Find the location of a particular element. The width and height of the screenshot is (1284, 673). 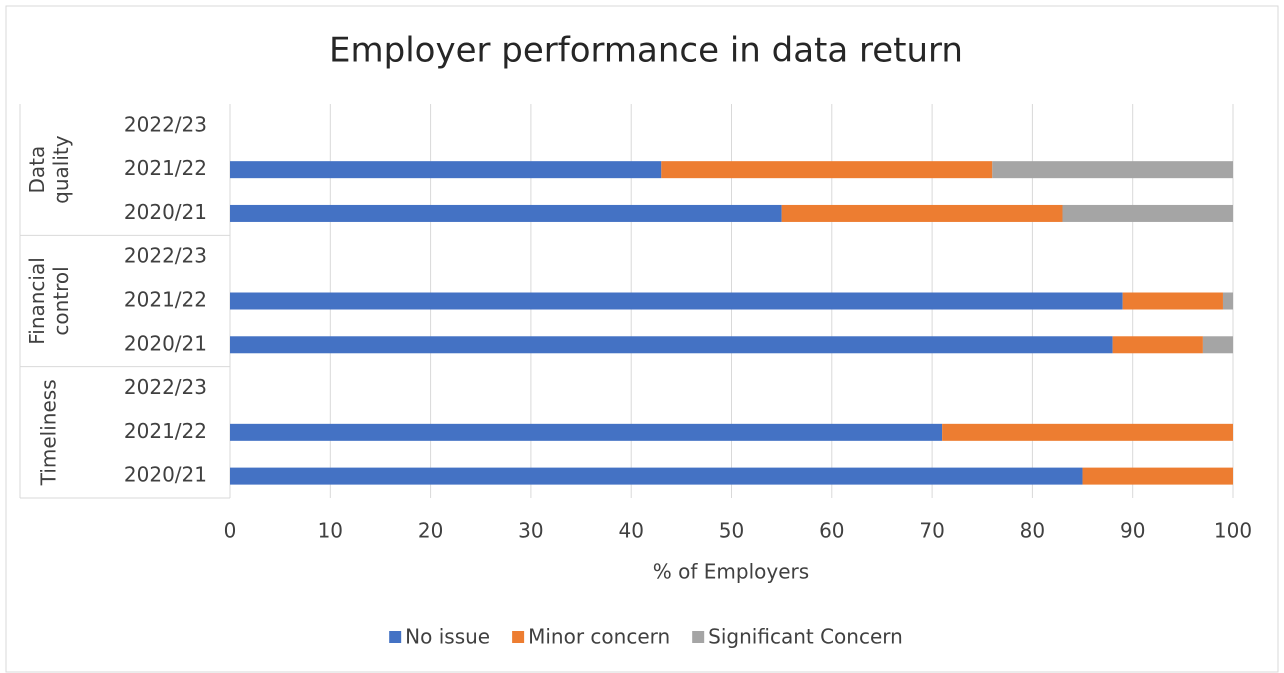

x-tick-label: 30 is located at coordinates (530, 531).